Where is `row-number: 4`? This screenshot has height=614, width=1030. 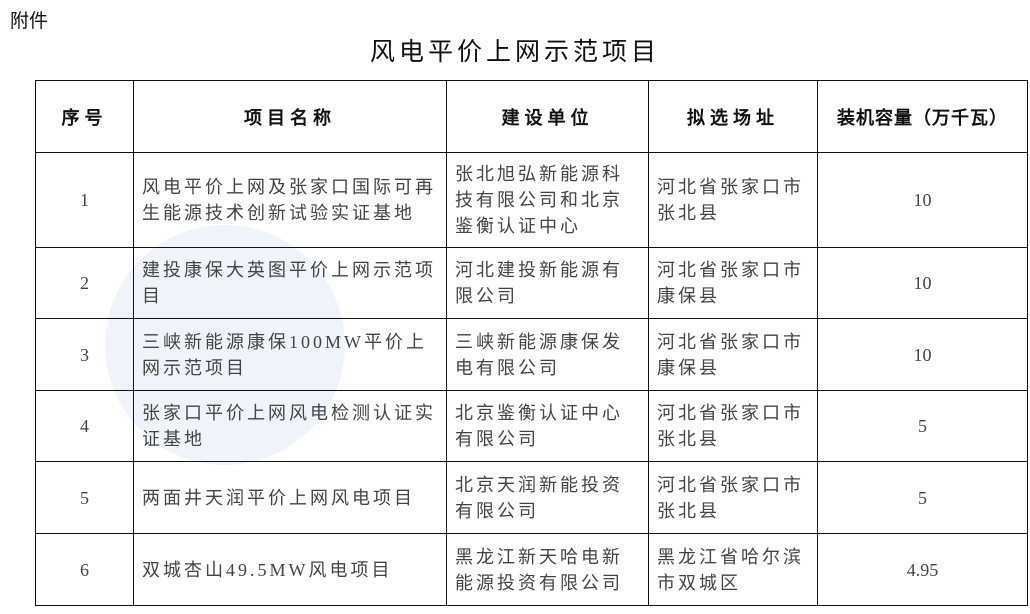
row-number: 4 is located at coordinates (84, 426).